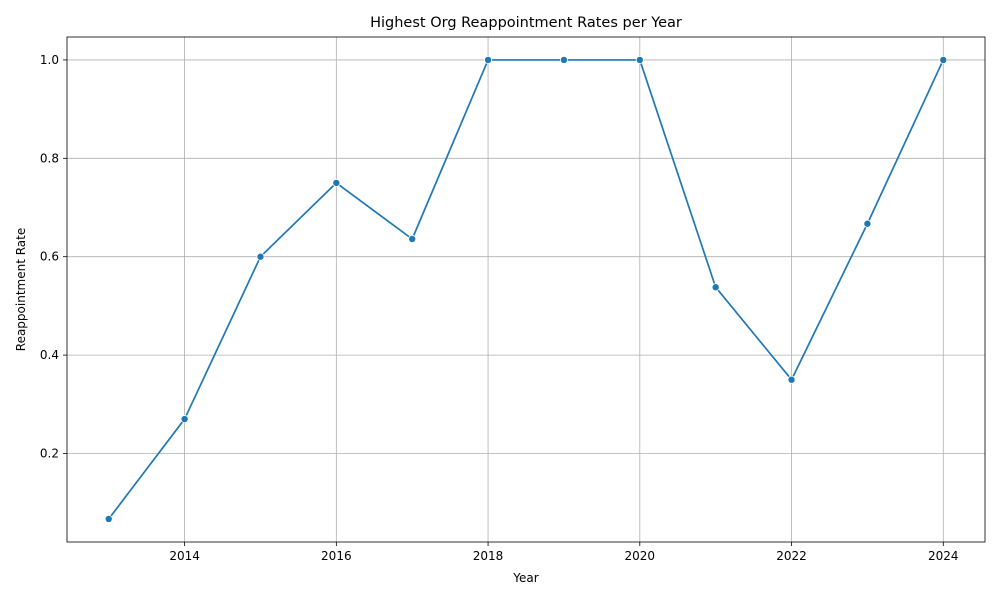 The image size is (1000, 604). Describe the element at coordinates (21, 289) in the screenshot. I see `y-axis-label: Reappointment Rate` at that location.